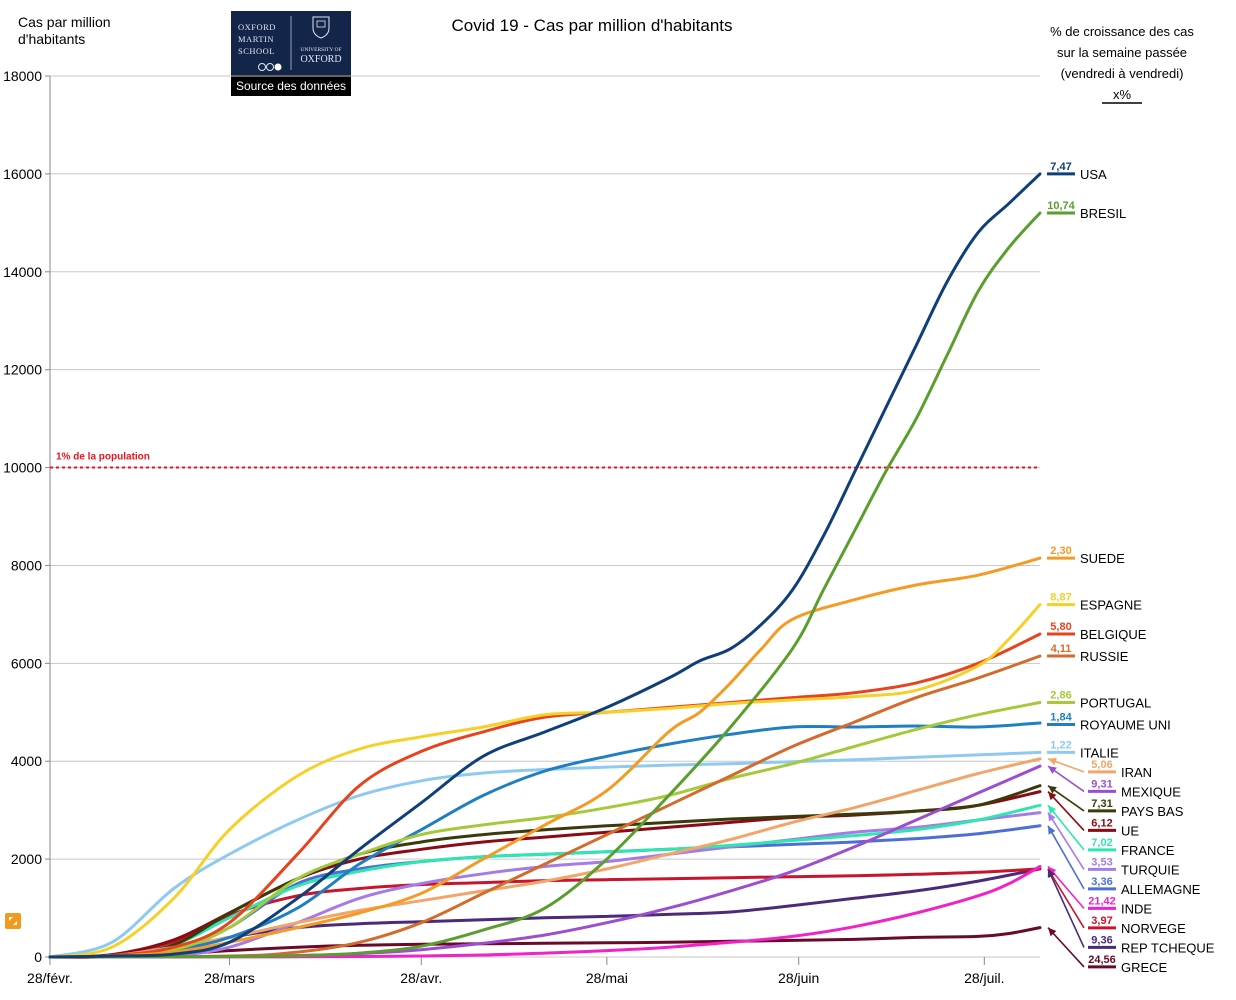  I want to click on legend-growth-inde: 21,42, so click(1102, 901).